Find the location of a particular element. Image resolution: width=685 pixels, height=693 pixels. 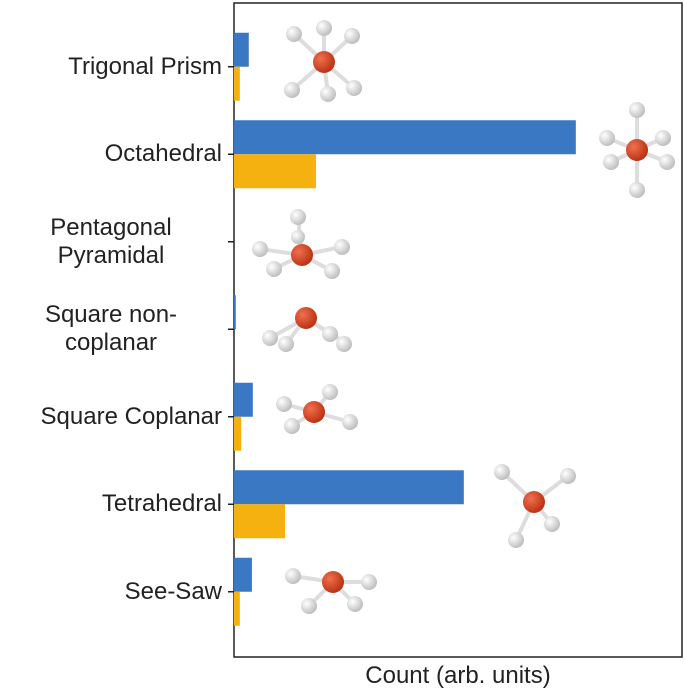

y-tick-label: Tetrahedral is located at coordinates (161, 504).